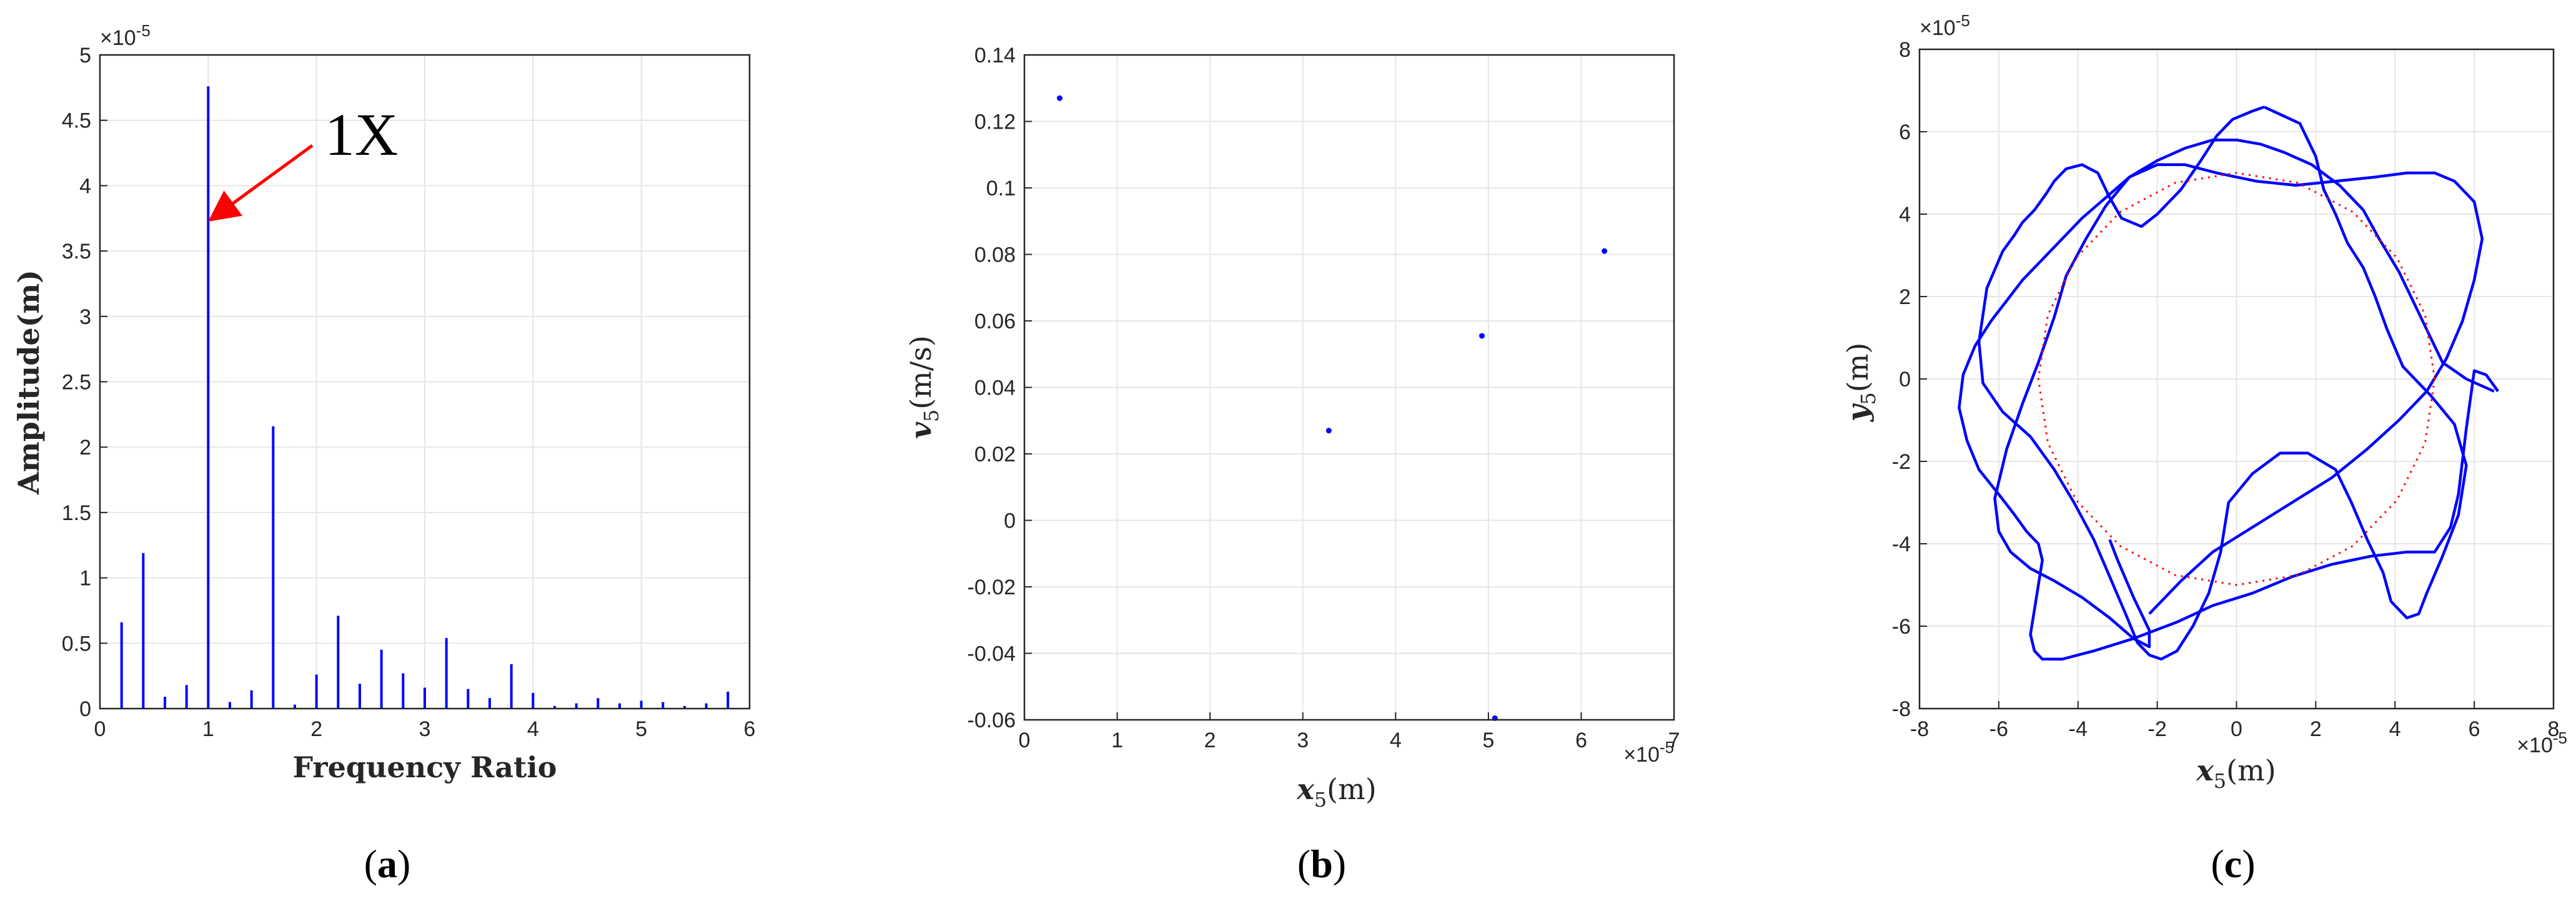 The height and width of the screenshot is (904, 2576). I want to click on y-tick-label: 0.08, so click(995, 255).